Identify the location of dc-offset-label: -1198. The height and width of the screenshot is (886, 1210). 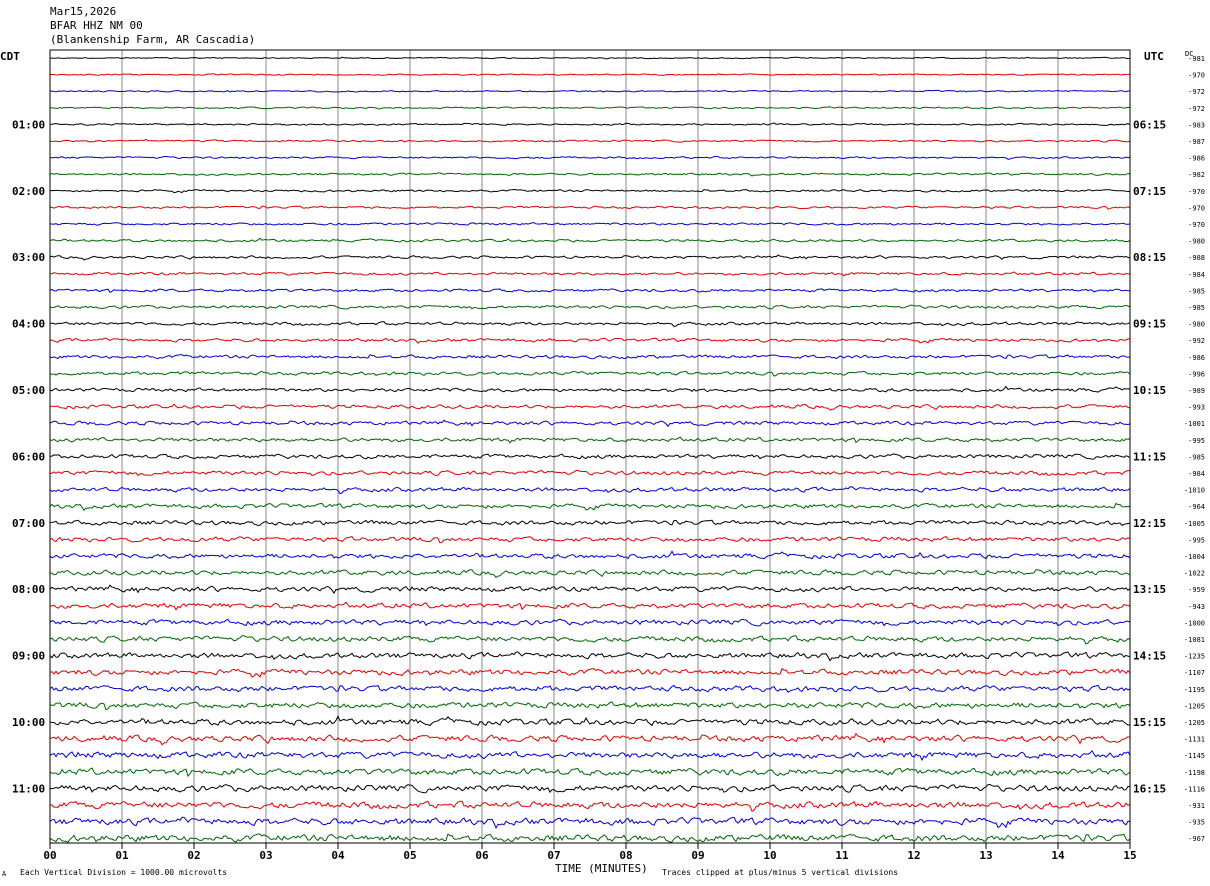
(1194, 773).